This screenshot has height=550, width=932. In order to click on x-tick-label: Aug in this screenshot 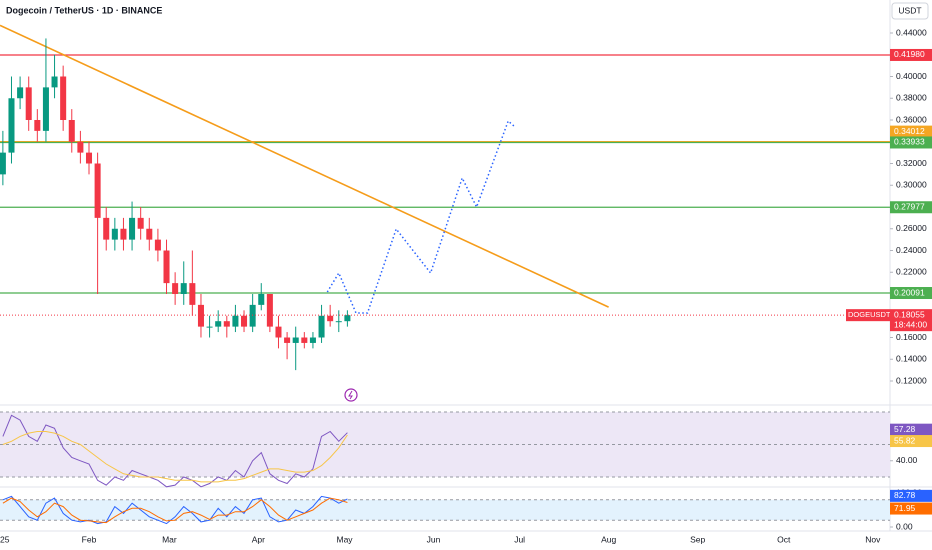, I will do `click(608, 539)`.